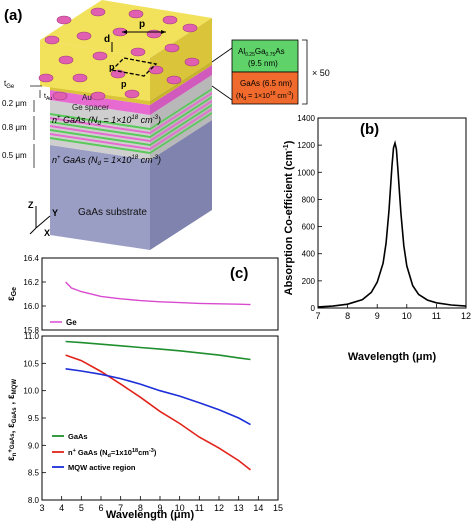 The width and height of the screenshot is (474, 526). Describe the element at coordinates (306, 118) in the screenshot. I see `panel-b-ytick-label: 1400` at that location.